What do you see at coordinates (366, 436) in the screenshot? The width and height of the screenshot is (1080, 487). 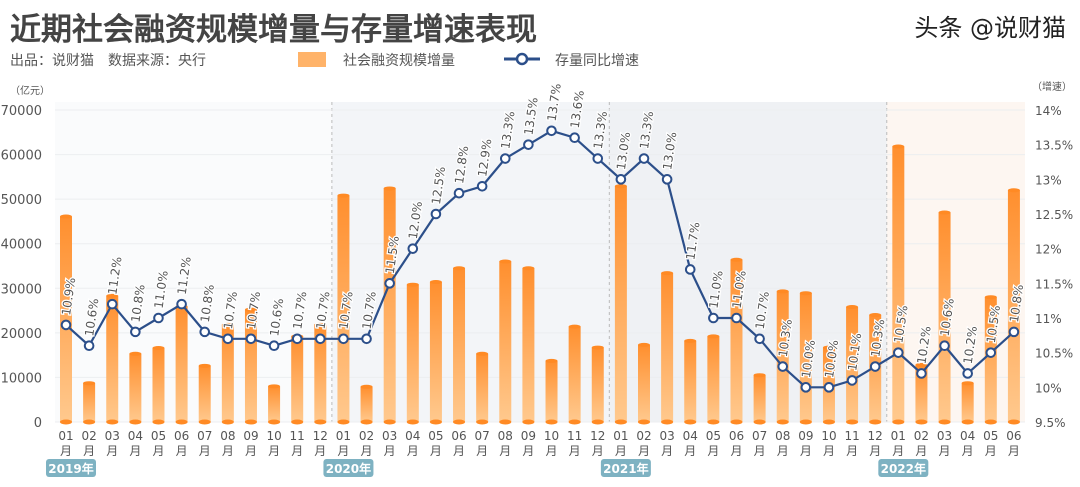 I see `month-label: 02` at bounding box center [366, 436].